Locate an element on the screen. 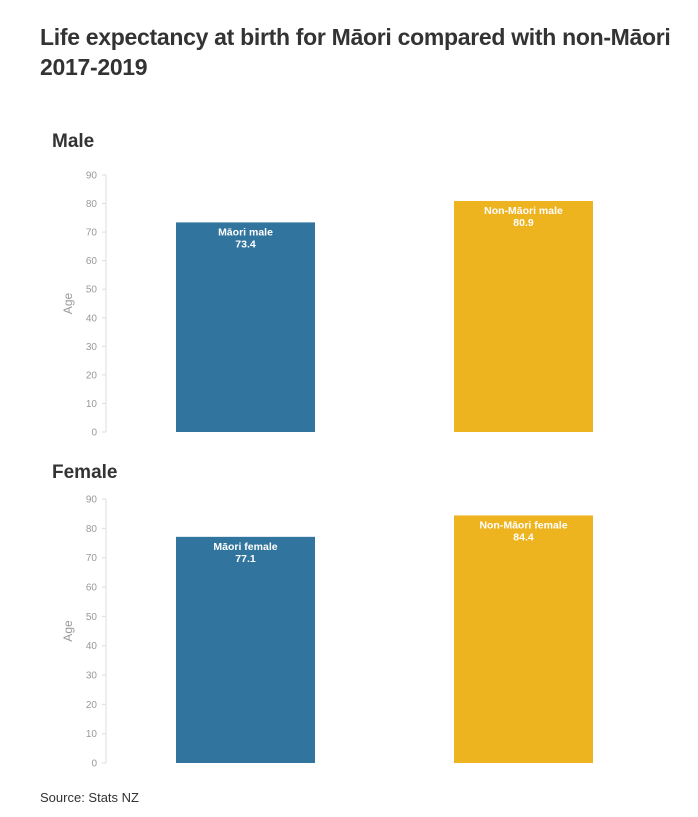 Image resolution: width=698 pixels, height=817 pixels. male-y-tick-label: 50 is located at coordinates (92, 290).